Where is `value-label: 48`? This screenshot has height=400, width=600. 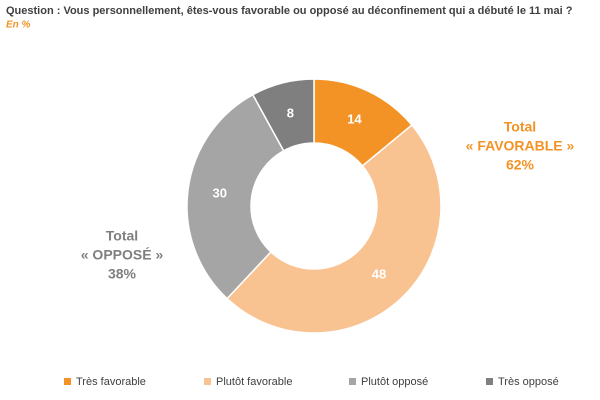 value-label: 48 is located at coordinates (379, 274).